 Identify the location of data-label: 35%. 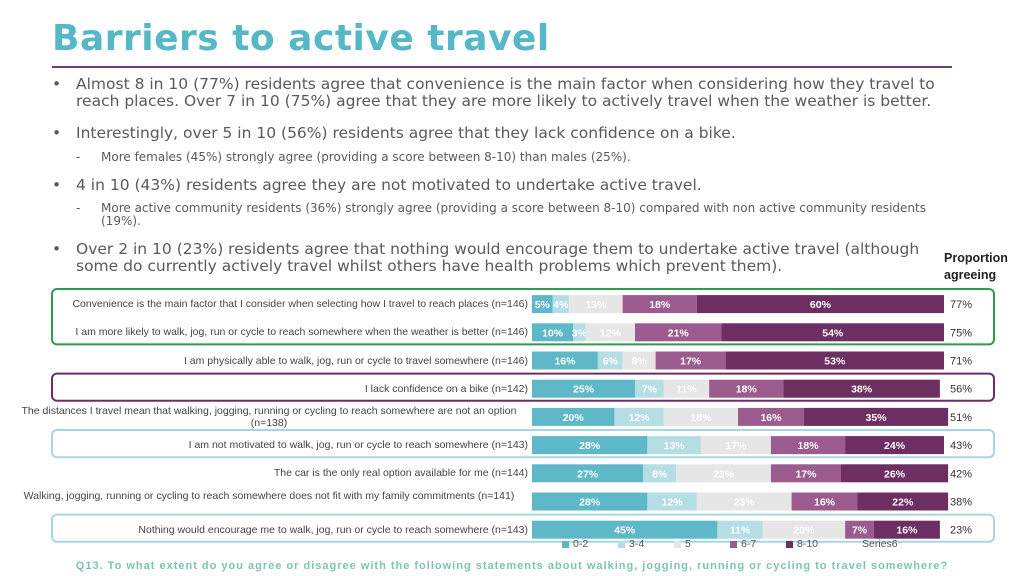
(877, 418).